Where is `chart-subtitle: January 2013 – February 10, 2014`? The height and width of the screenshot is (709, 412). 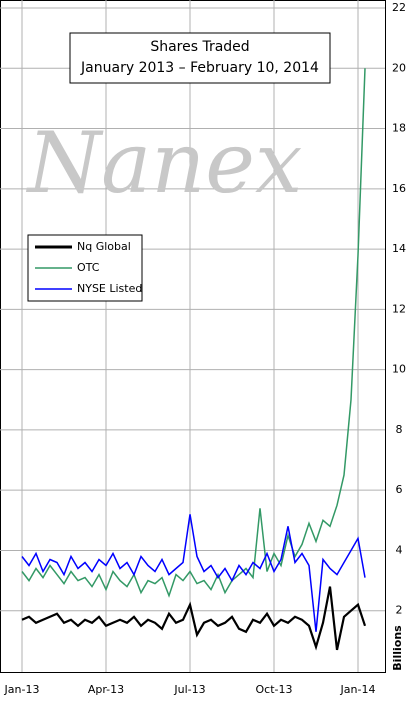 chart-subtitle: January 2013 – February 10, 2014 is located at coordinates (199, 68).